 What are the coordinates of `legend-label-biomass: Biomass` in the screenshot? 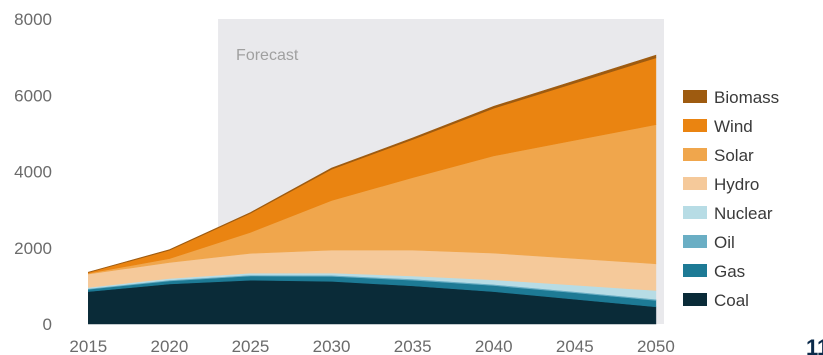 It's located at (746, 97).